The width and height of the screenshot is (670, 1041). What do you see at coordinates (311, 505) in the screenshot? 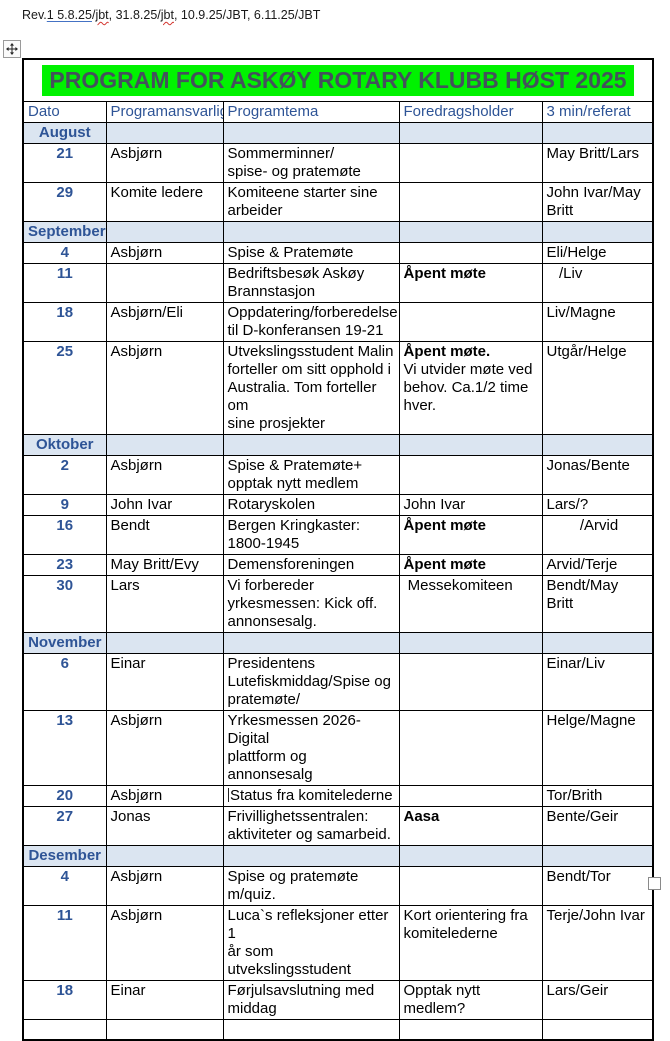
I see `theme-cell: Rotaryskolen` at bounding box center [311, 505].